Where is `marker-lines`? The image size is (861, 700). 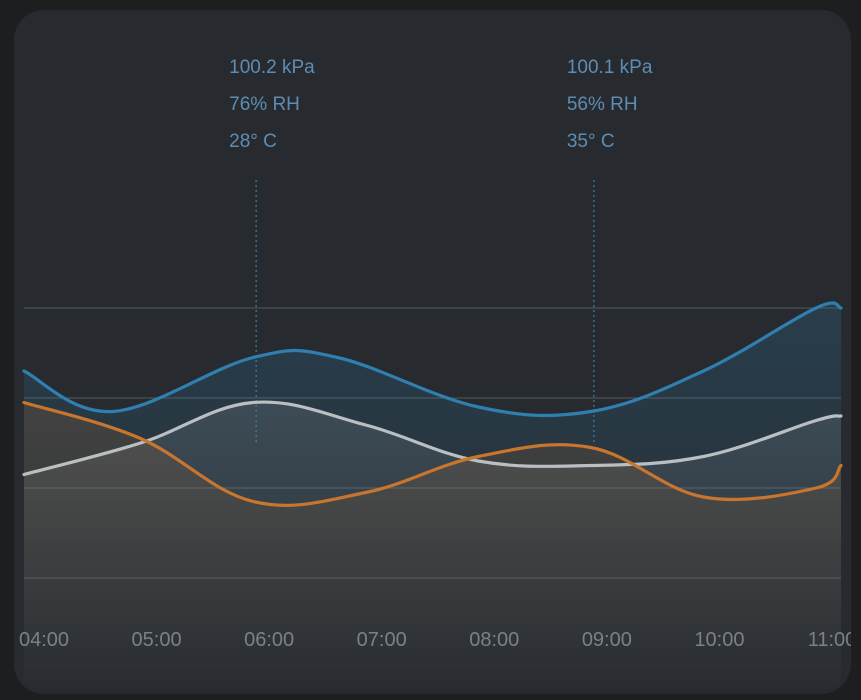
marker-lines is located at coordinates (425, 311).